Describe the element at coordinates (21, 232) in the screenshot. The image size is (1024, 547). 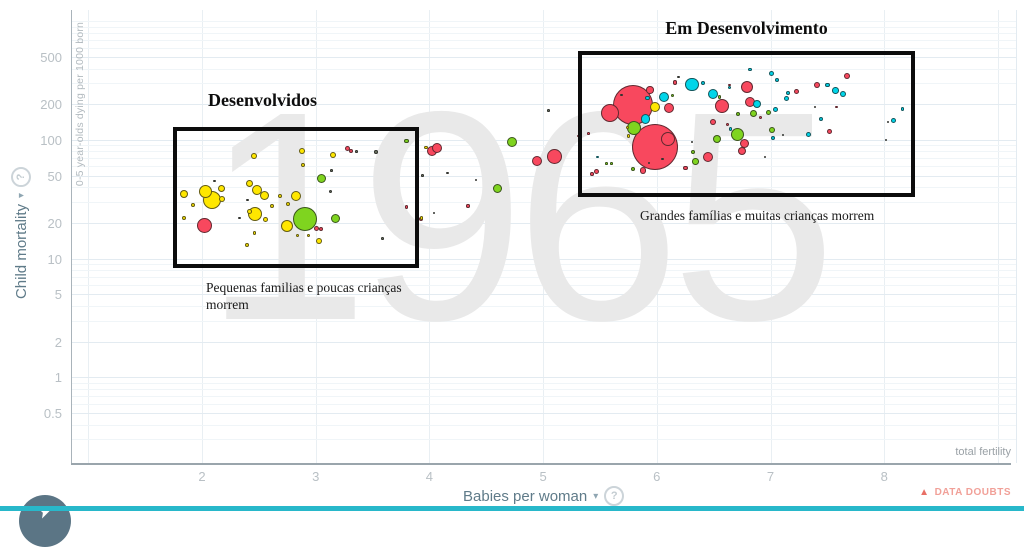
I see `y-axis-selector: Child mortality ▾ ?` at that location.